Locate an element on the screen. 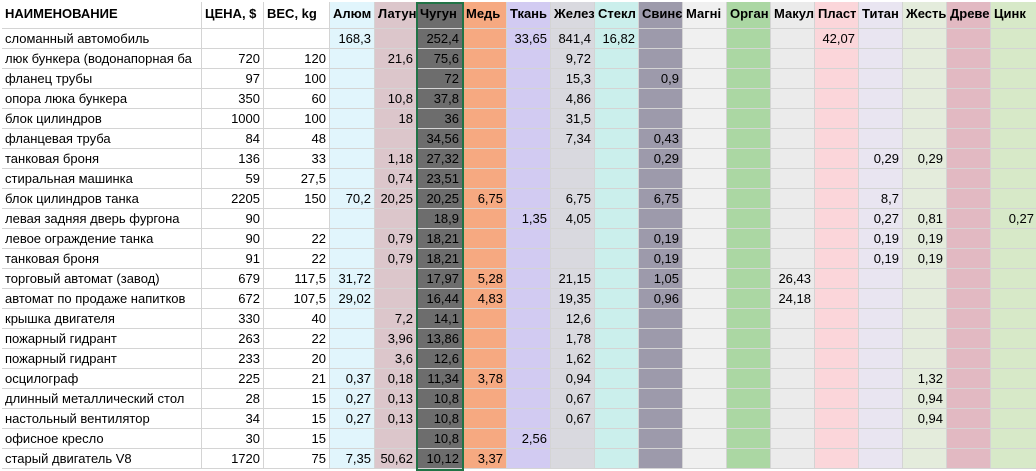 The width and height of the screenshot is (1036, 471). cell-value: 16,82 is located at coordinates (617, 39).